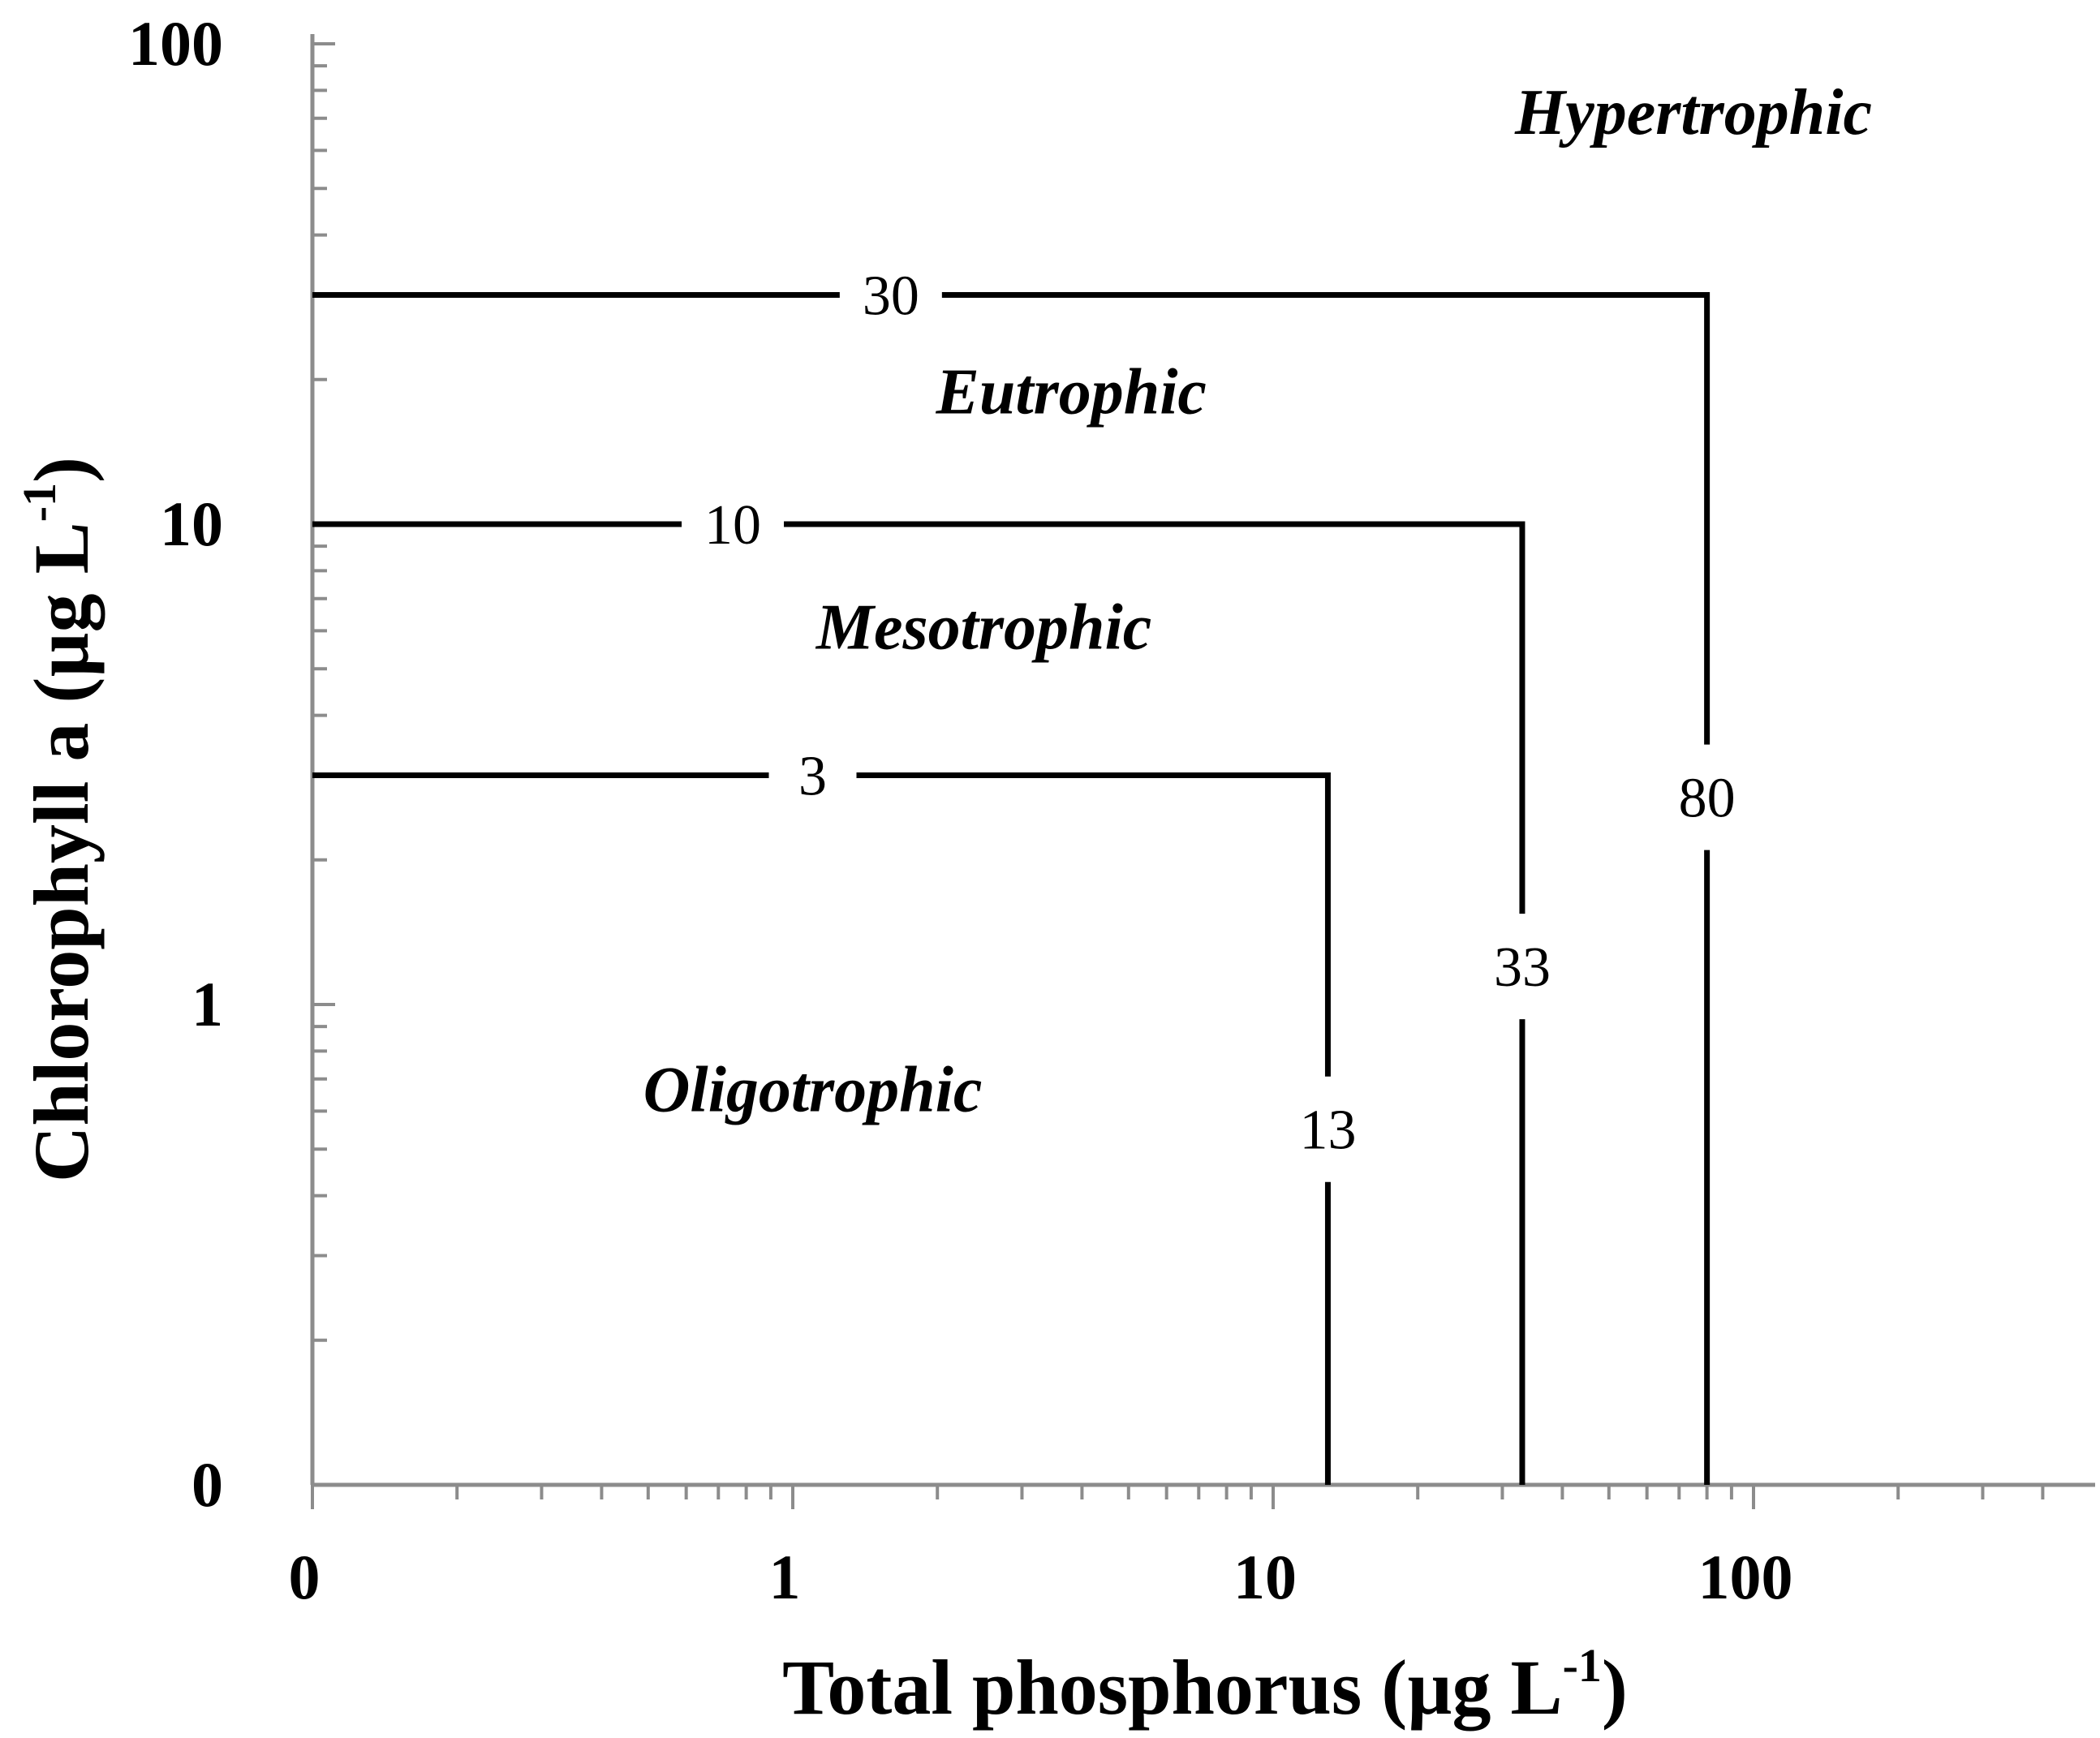 The height and width of the screenshot is (1738, 2100). What do you see at coordinates (207, 1485) in the screenshot?
I see `y-tick-label: 0` at bounding box center [207, 1485].